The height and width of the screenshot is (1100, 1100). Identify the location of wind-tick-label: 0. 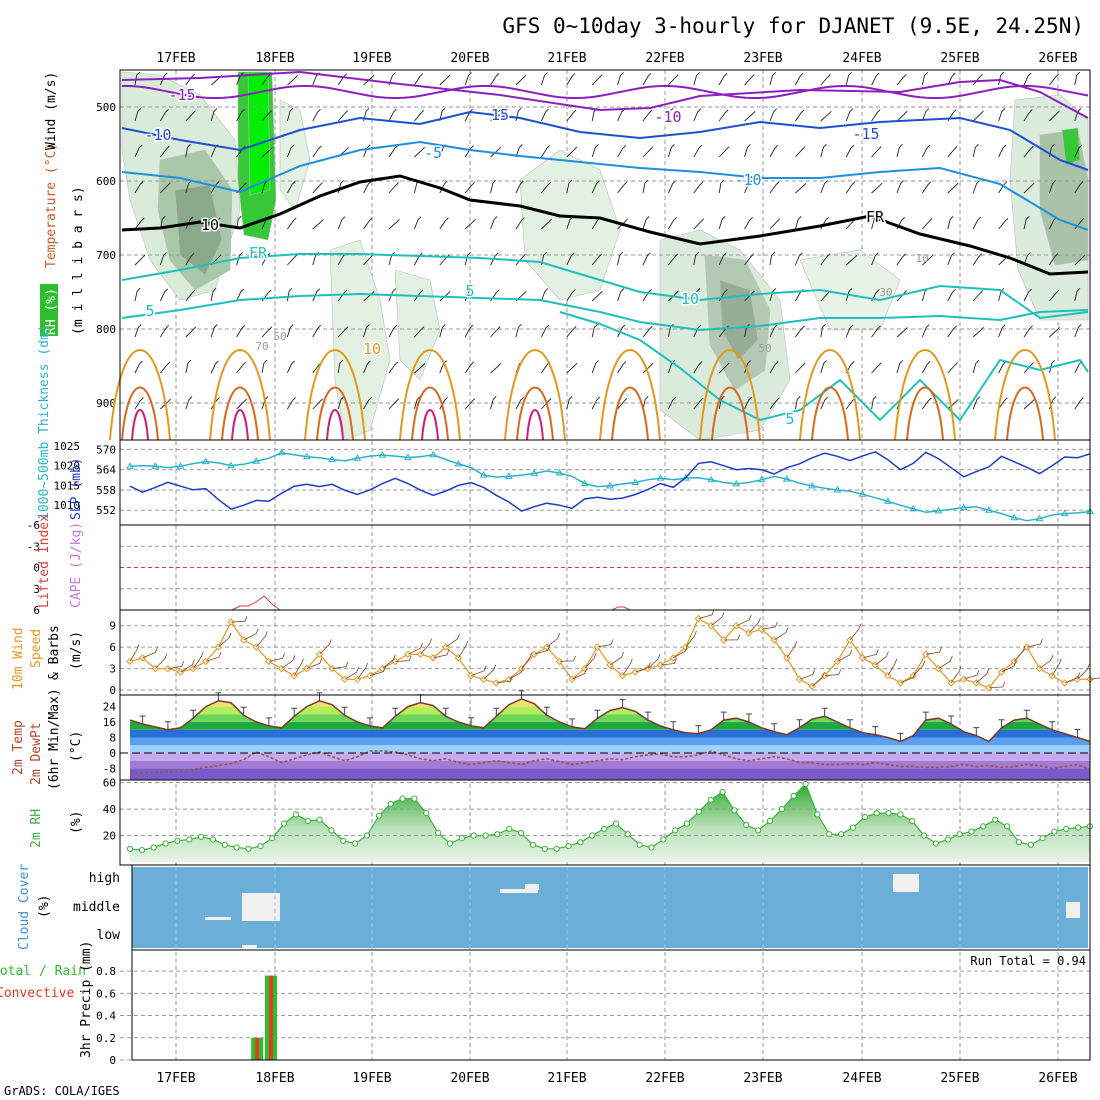
(112, 690).